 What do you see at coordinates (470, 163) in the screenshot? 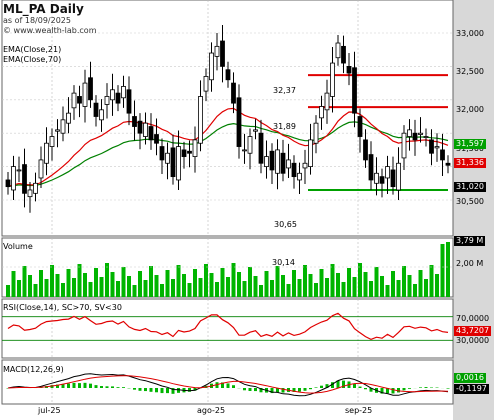
I see `ema21-value-tag: 31,336` at bounding box center [470, 163].